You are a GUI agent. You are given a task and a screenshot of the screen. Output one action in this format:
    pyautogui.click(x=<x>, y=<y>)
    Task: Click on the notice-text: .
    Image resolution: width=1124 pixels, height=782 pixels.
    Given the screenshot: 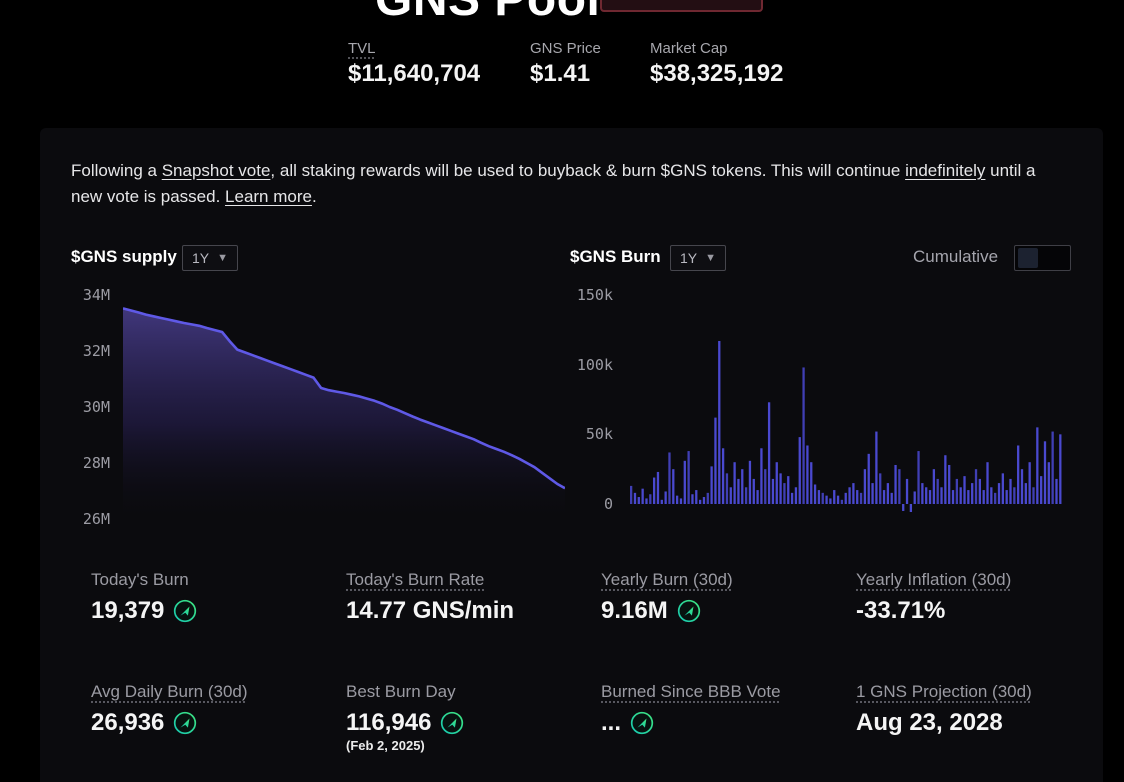 What is the action you would take?
    pyautogui.click(x=314, y=196)
    